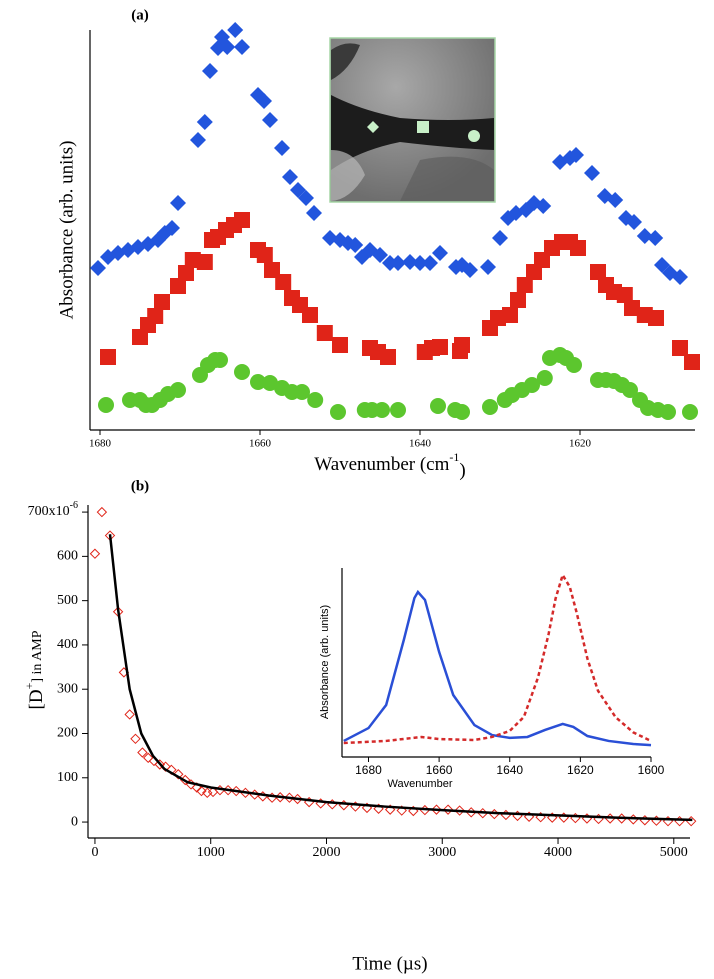  Describe the element at coordinates (497, 668) in the screenshot. I see `data-line` at that location.